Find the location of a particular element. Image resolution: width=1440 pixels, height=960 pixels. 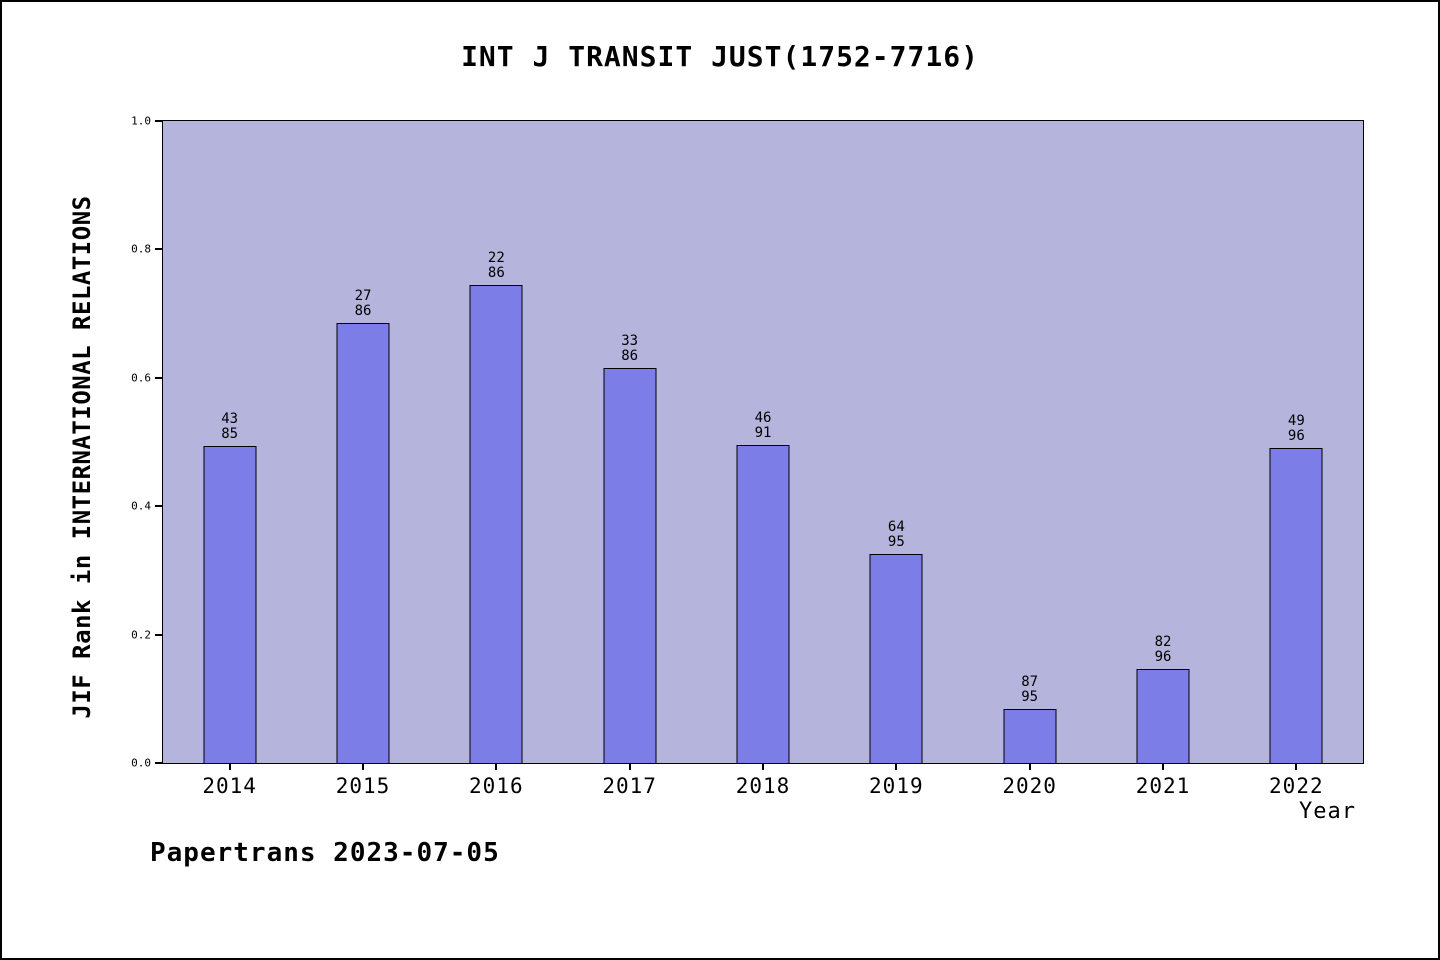

bar-label-rank: 27 is located at coordinates (363, 295).